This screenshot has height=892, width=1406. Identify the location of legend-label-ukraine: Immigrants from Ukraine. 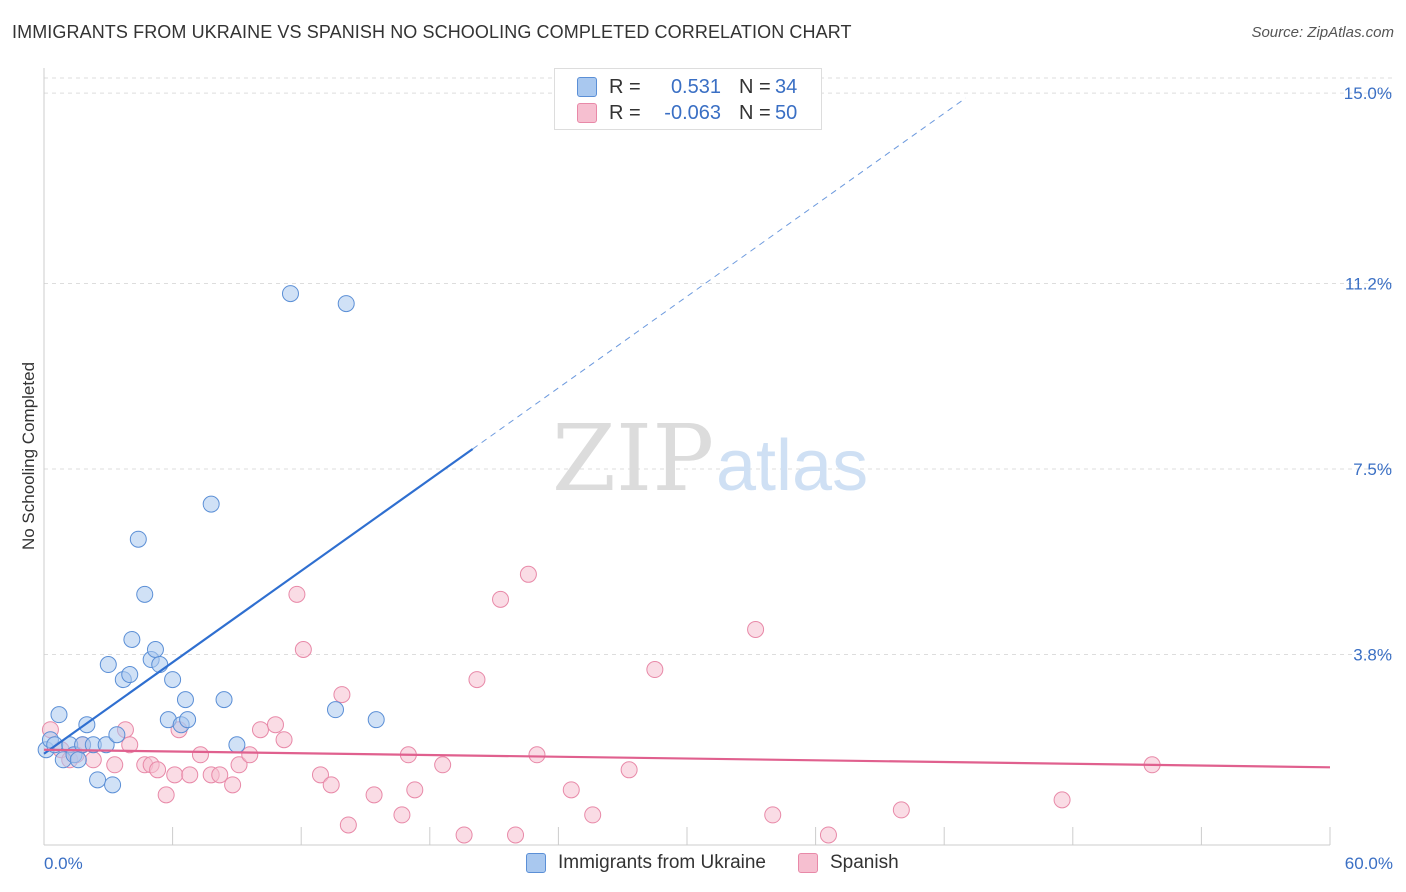
(662, 862).